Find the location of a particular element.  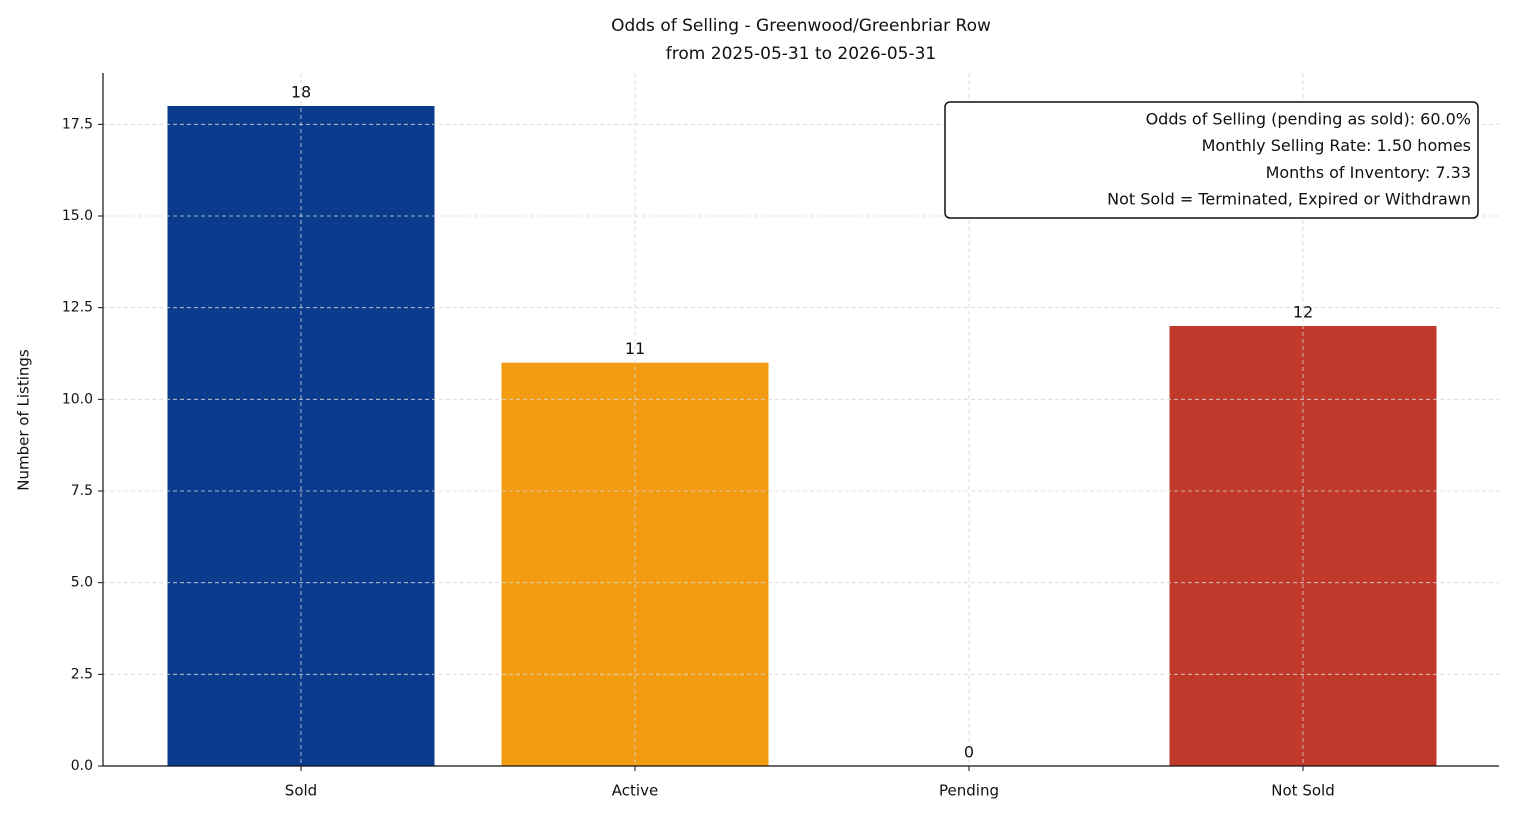

data-label: 0 is located at coordinates (969, 752).